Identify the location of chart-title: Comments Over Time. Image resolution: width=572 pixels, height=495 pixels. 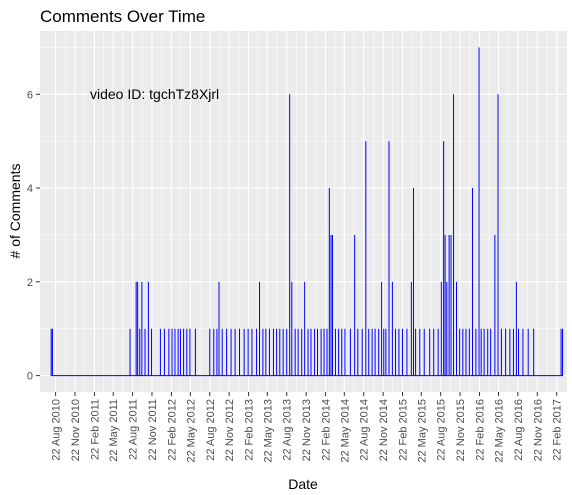
(122, 16).